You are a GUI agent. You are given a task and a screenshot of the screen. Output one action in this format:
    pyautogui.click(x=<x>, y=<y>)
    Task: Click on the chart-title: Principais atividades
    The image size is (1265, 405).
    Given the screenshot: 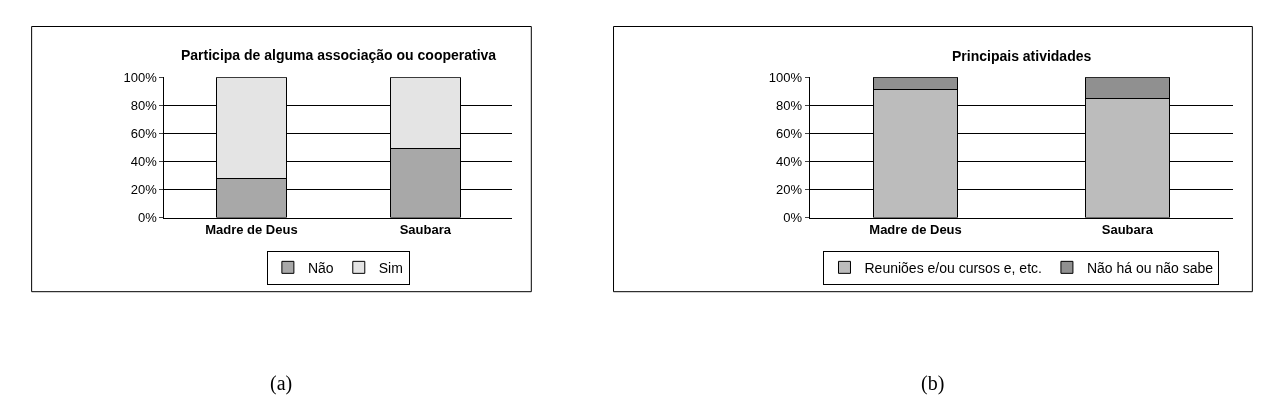 What is the action you would take?
    pyautogui.click(x=1022, y=56)
    